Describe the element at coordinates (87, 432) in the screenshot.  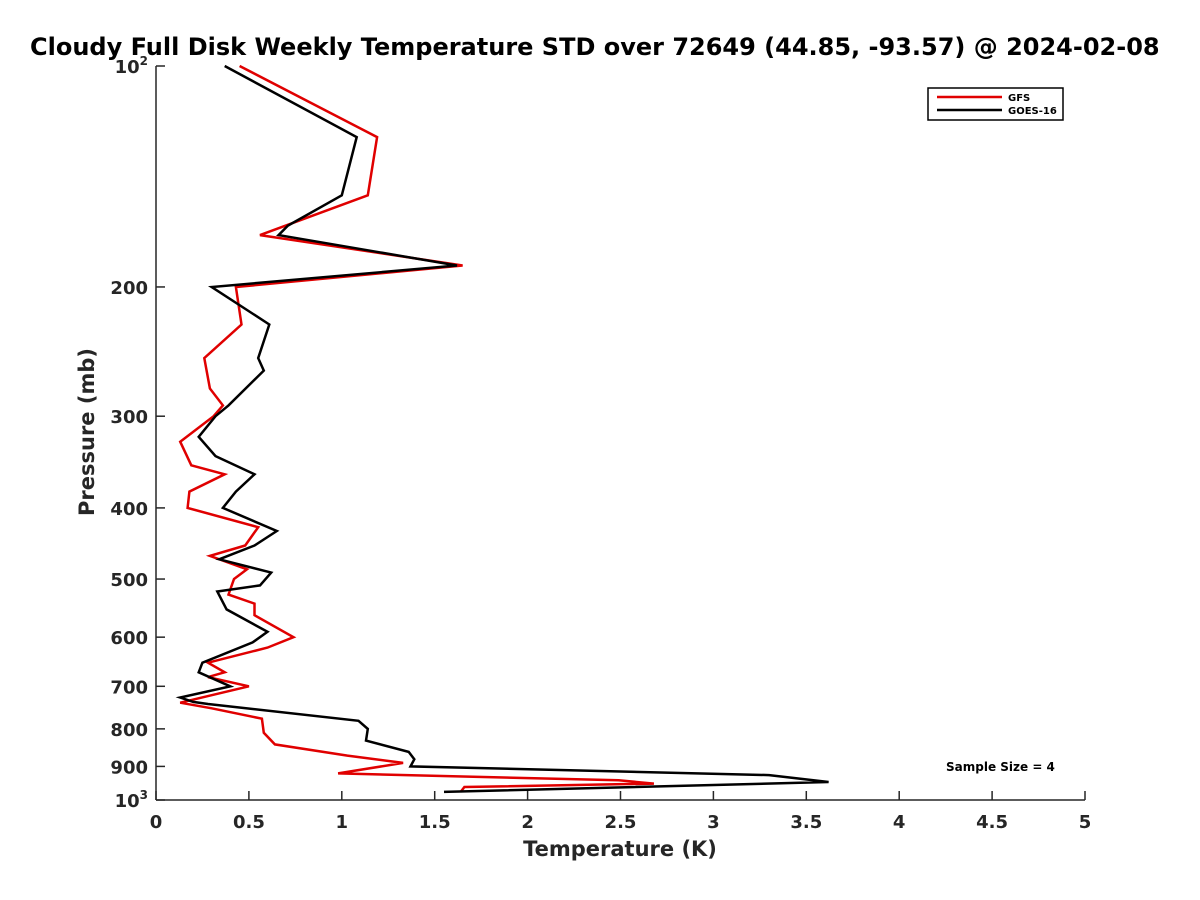
I see `y-axis-label: Pressure (mb)` at that location.